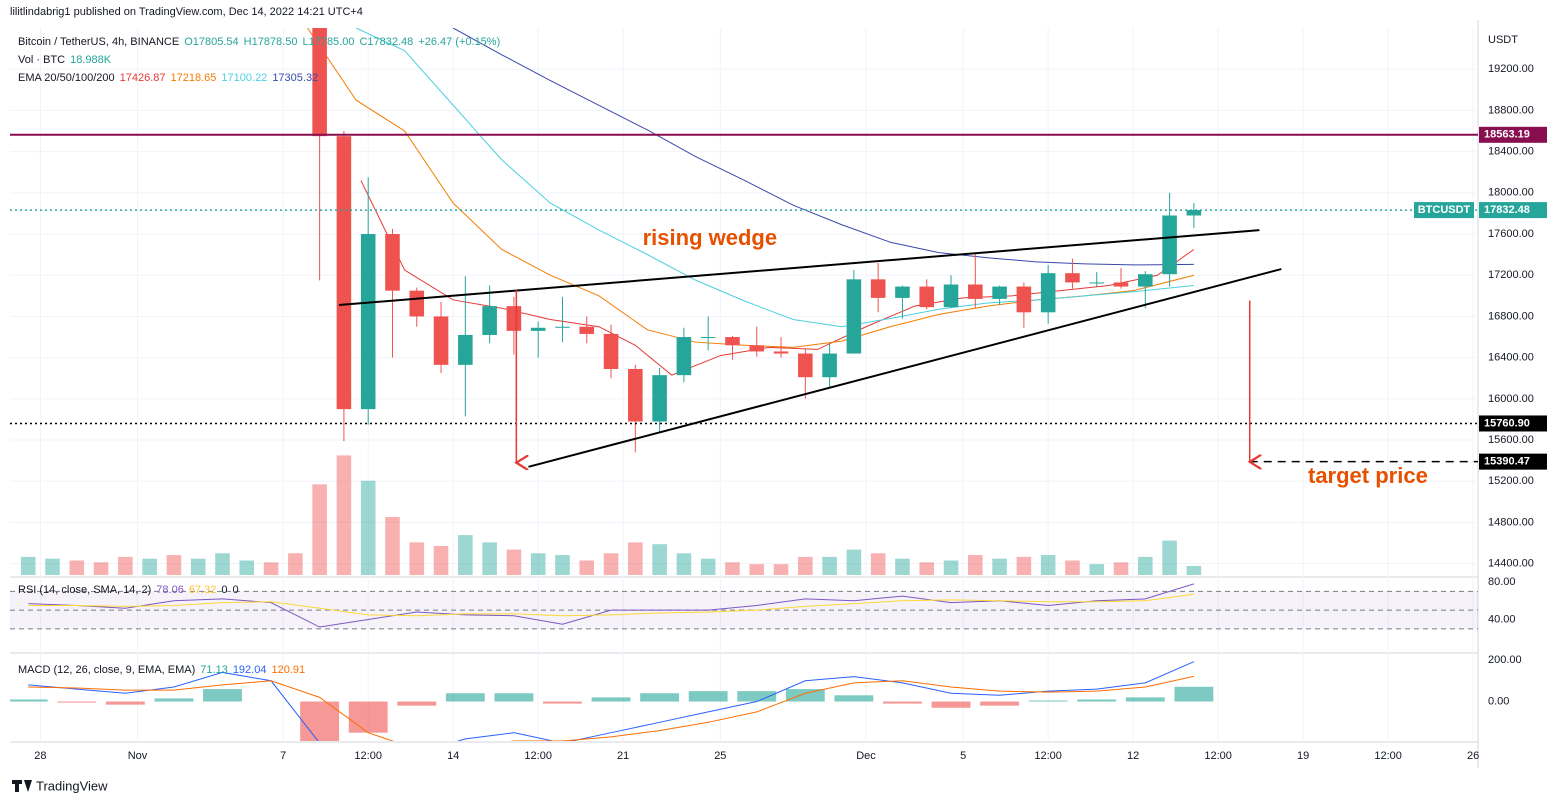 The image size is (1556, 804). I want to click on ema-value: 17100.22, so click(244, 78).